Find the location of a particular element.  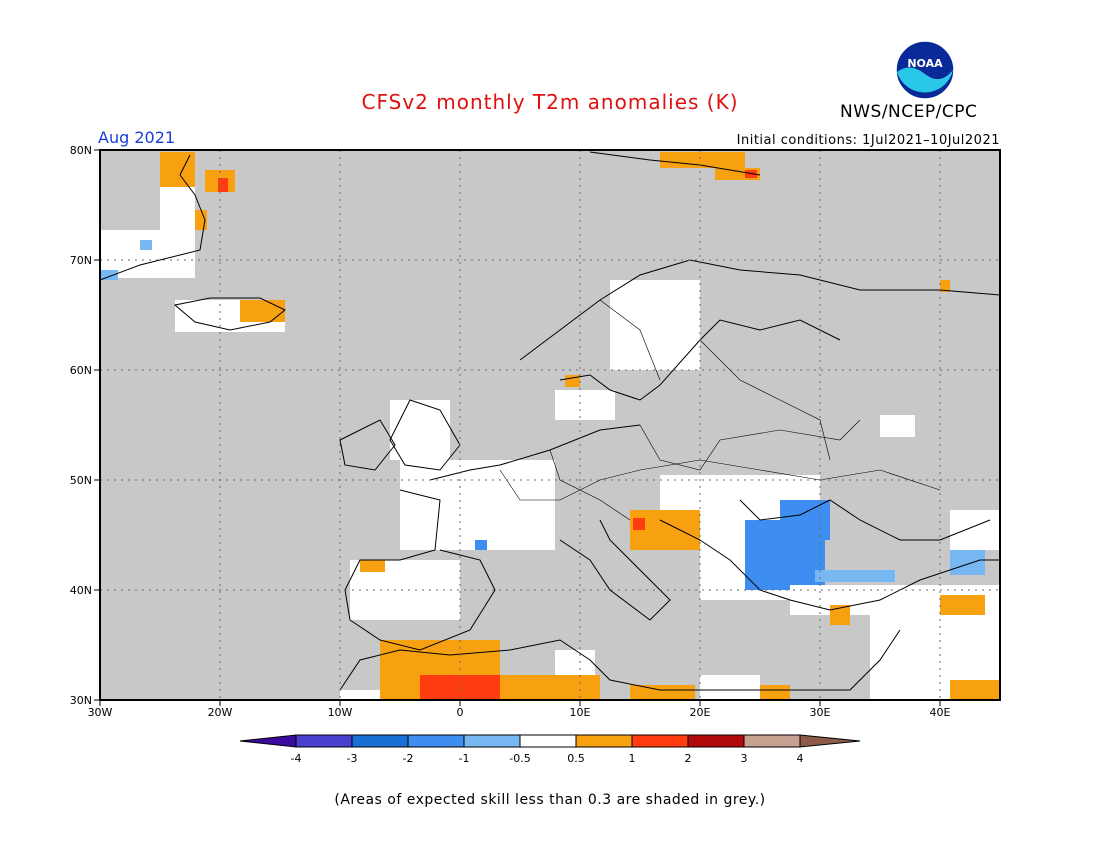

legend-tick-label: -2 is located at coordinates (408, 758).